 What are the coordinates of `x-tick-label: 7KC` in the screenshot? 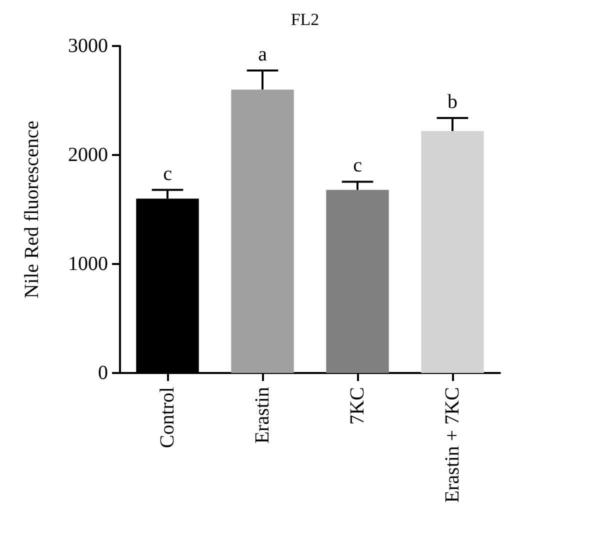 It's located at (357, 406).